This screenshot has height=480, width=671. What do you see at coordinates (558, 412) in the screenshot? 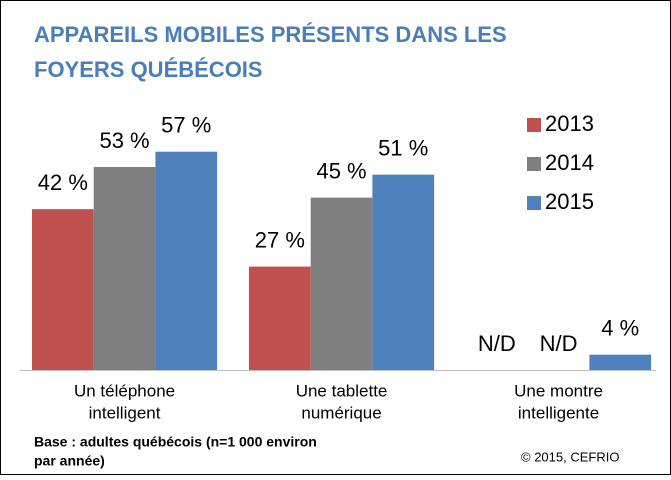
I see `x-tick-label: intelligente` at bounding box center [558, 412].